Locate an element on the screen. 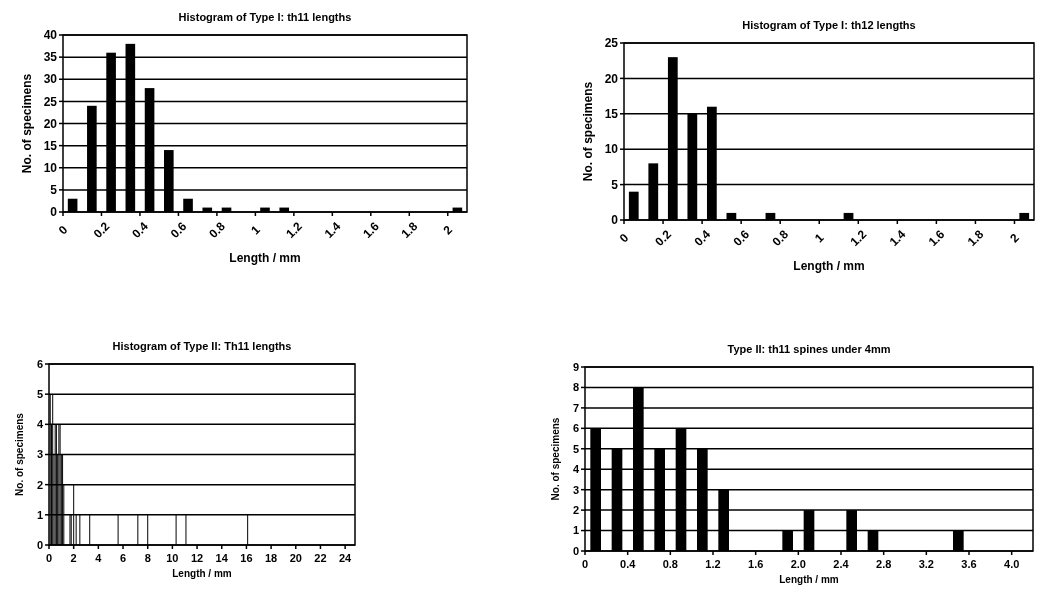 This screenshot has height=604, width=1039. x-tick-label: 16 is located at coordinates (246, 558).